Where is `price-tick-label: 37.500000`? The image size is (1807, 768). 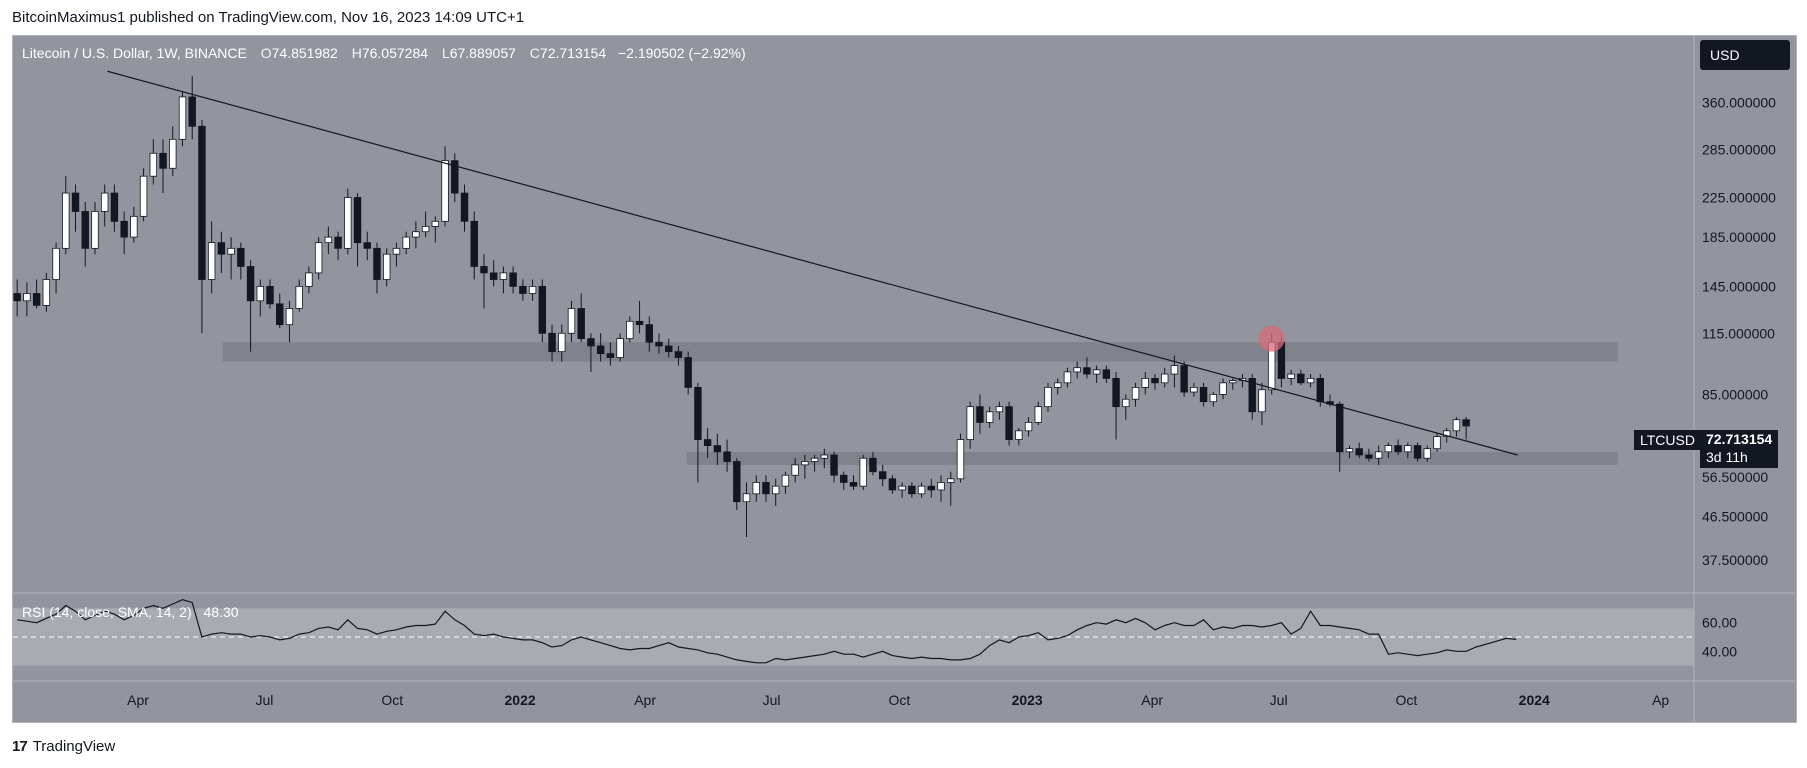
price-tick-label: 37.500000 is located at coordinates (1735, 560).